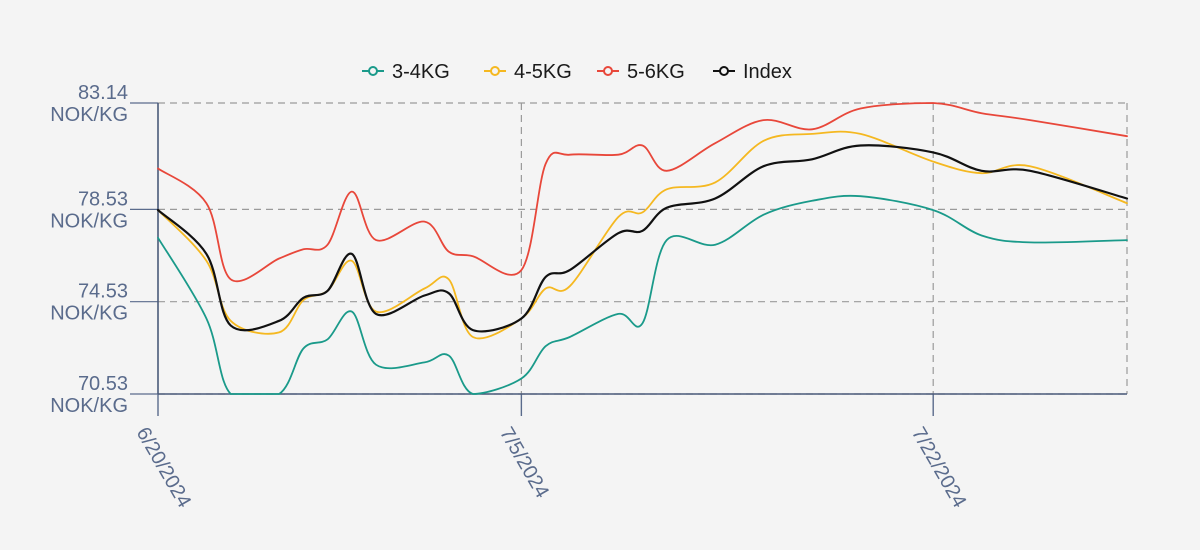  What do you see at coordinates (656, 72) in the screenshot?
I see `legend-label: 5-6KG` at bounding box center [656, 72].